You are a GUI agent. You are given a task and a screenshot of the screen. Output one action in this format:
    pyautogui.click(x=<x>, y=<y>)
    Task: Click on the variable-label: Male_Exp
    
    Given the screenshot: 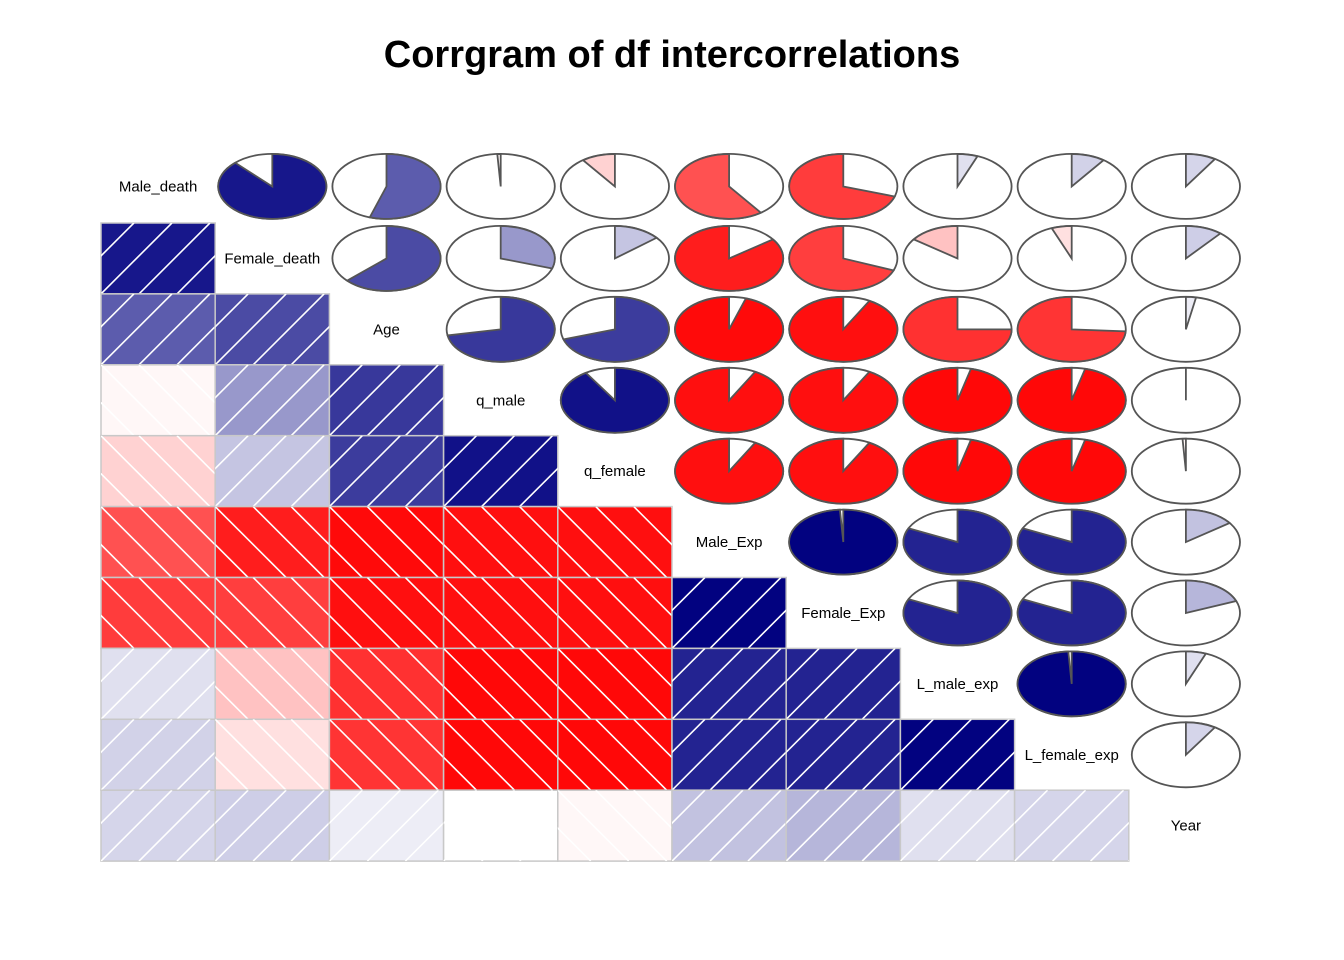 What is the action you would take?
    pyautogui.click(x=729, y=542)
    